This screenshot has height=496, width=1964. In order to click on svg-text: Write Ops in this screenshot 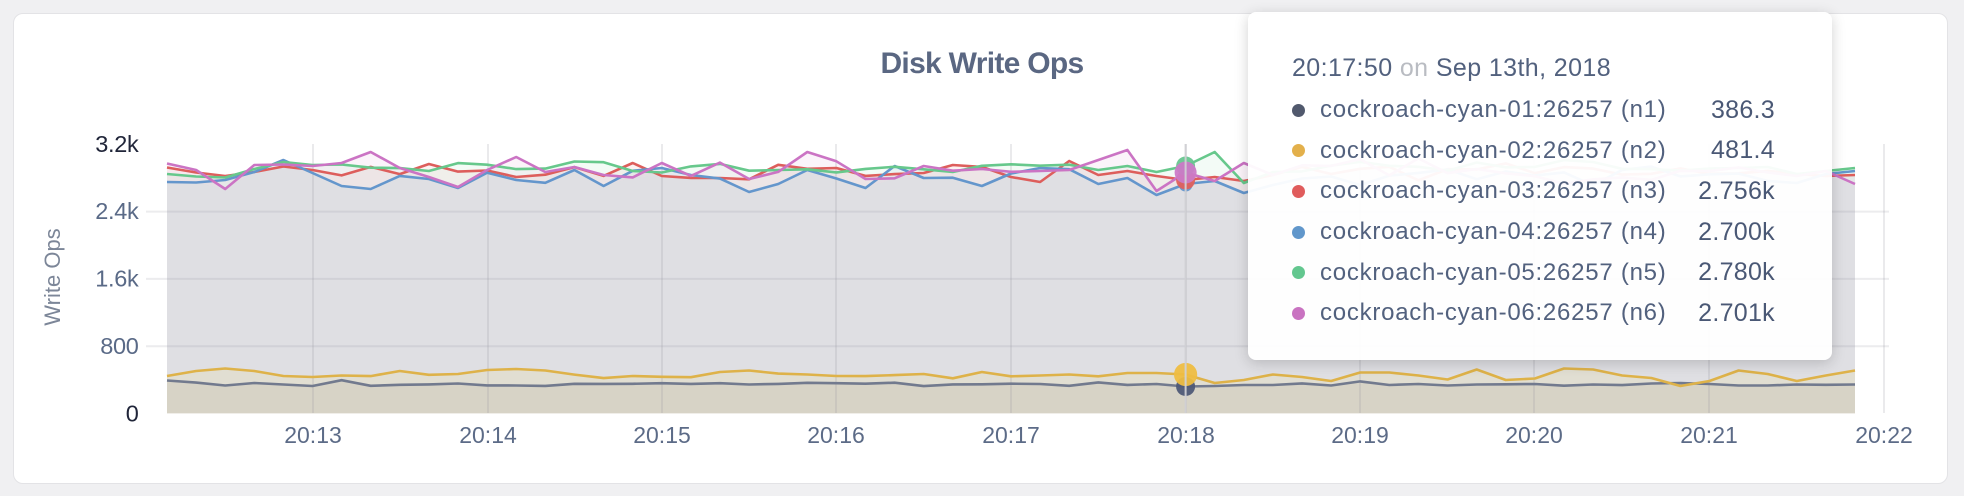, I will do `click(52, 276)`.